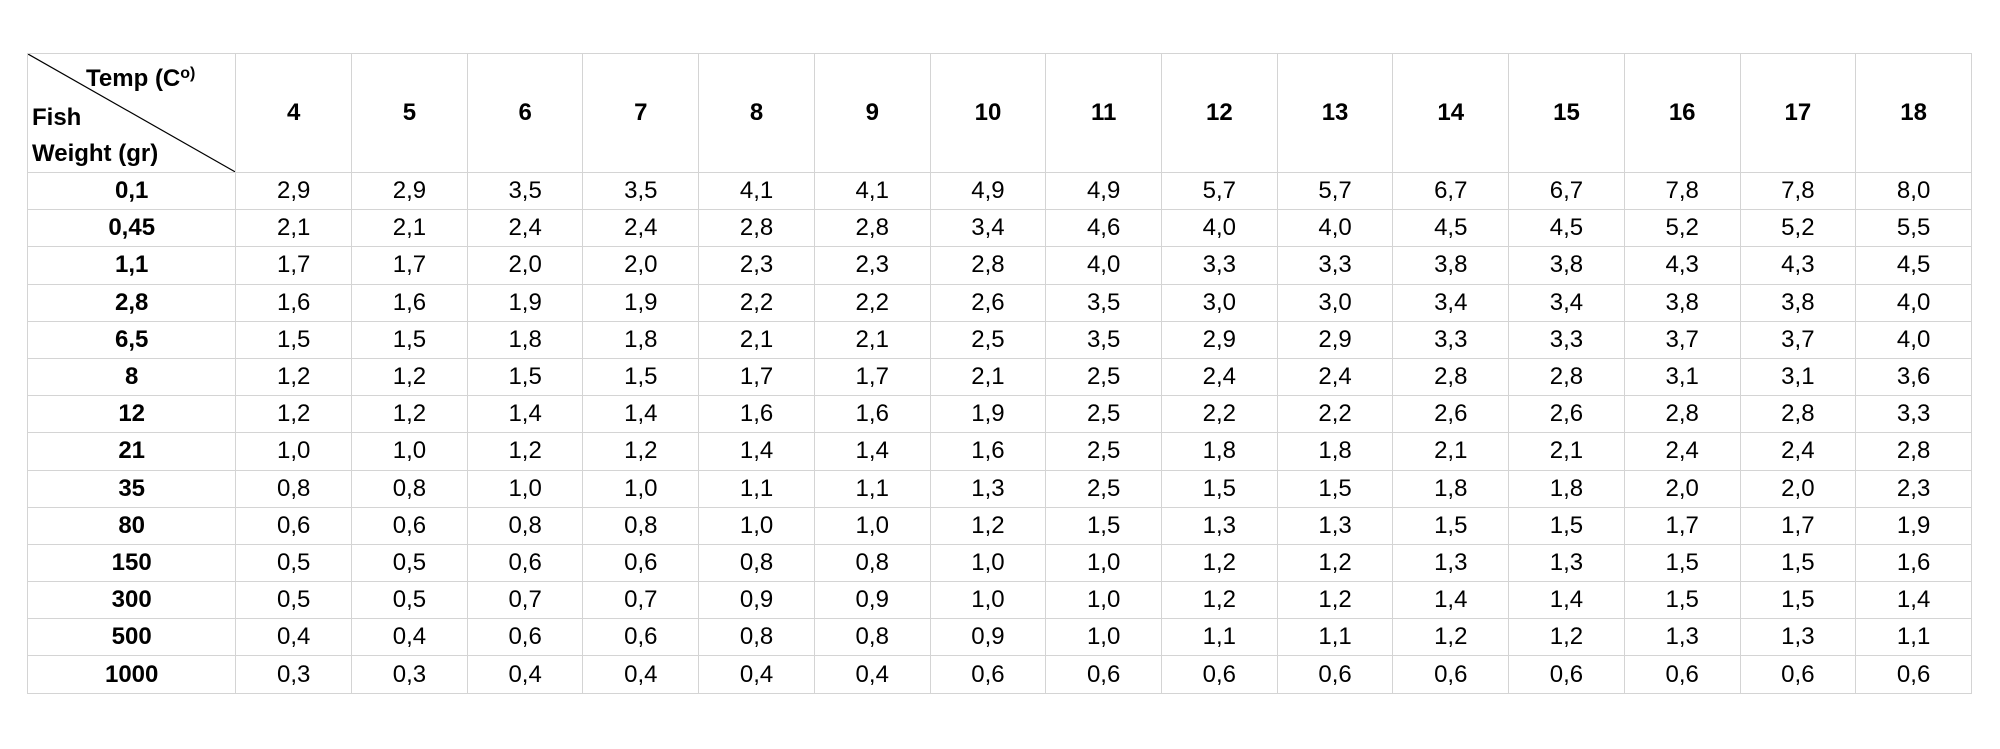 The height and width of the screenshot is (749, 2000). I want to click on feeding-rate-cell: 2,4, so click(1798, 451).